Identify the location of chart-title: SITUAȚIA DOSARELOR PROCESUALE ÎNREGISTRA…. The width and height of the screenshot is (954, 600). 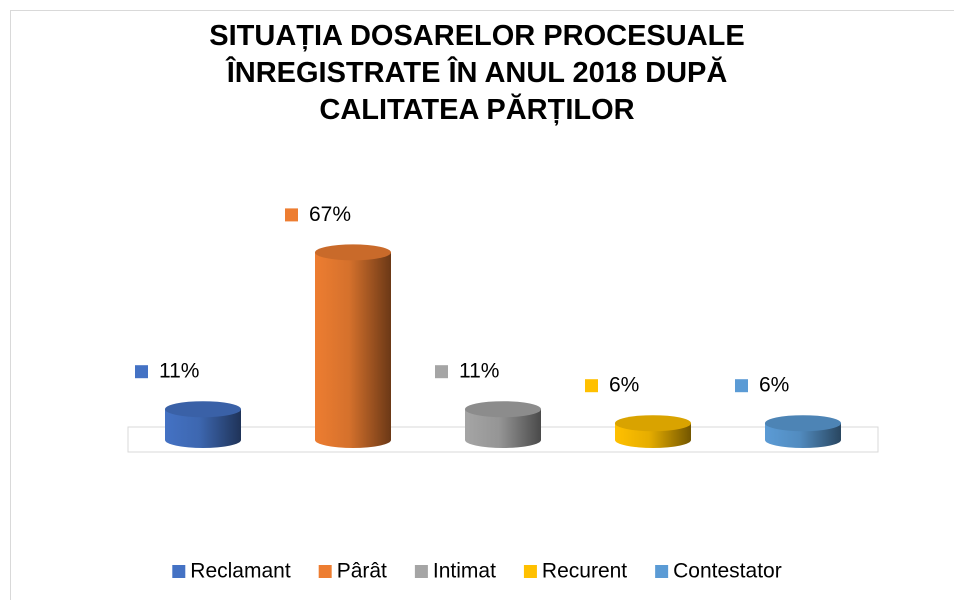
(477, 73).